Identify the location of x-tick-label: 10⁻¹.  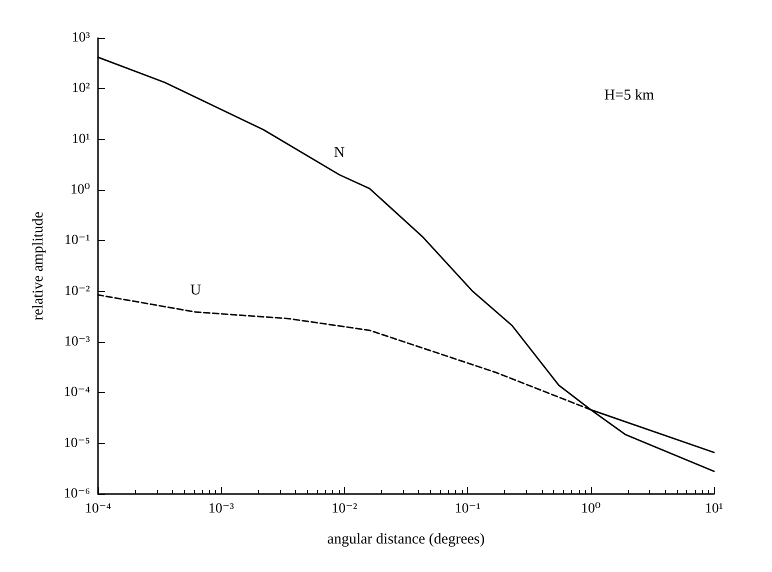
(467, 509).